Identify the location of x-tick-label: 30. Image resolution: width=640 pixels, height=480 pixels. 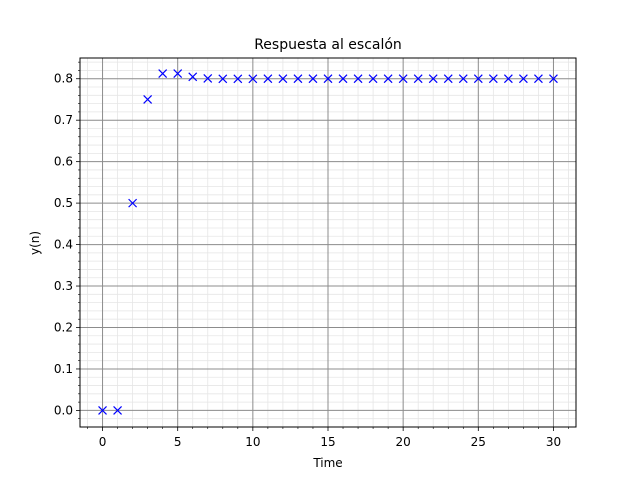
(553, 442).